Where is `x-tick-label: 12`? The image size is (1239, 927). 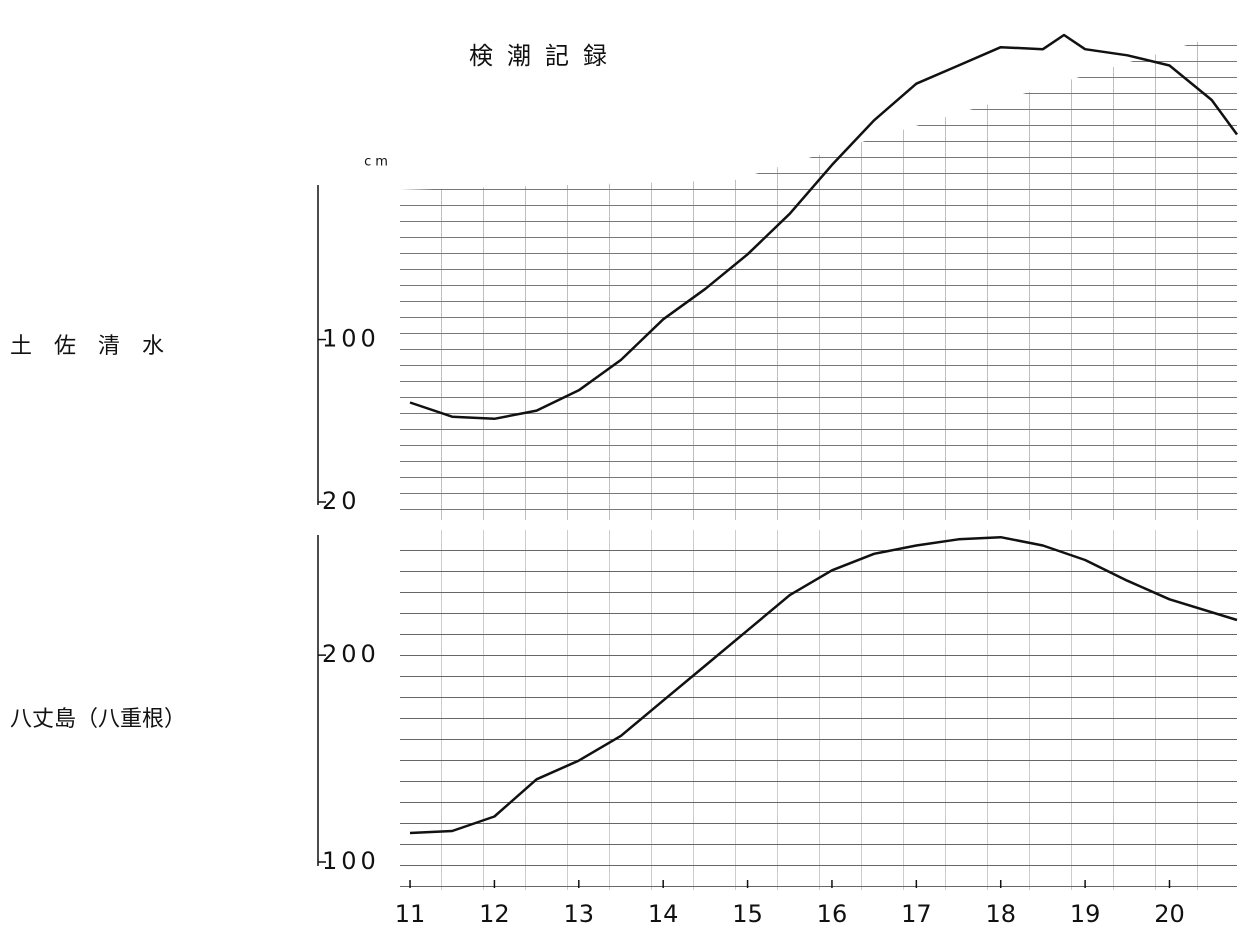 x-tick-label: 12 is located at coordinates (494, 913).